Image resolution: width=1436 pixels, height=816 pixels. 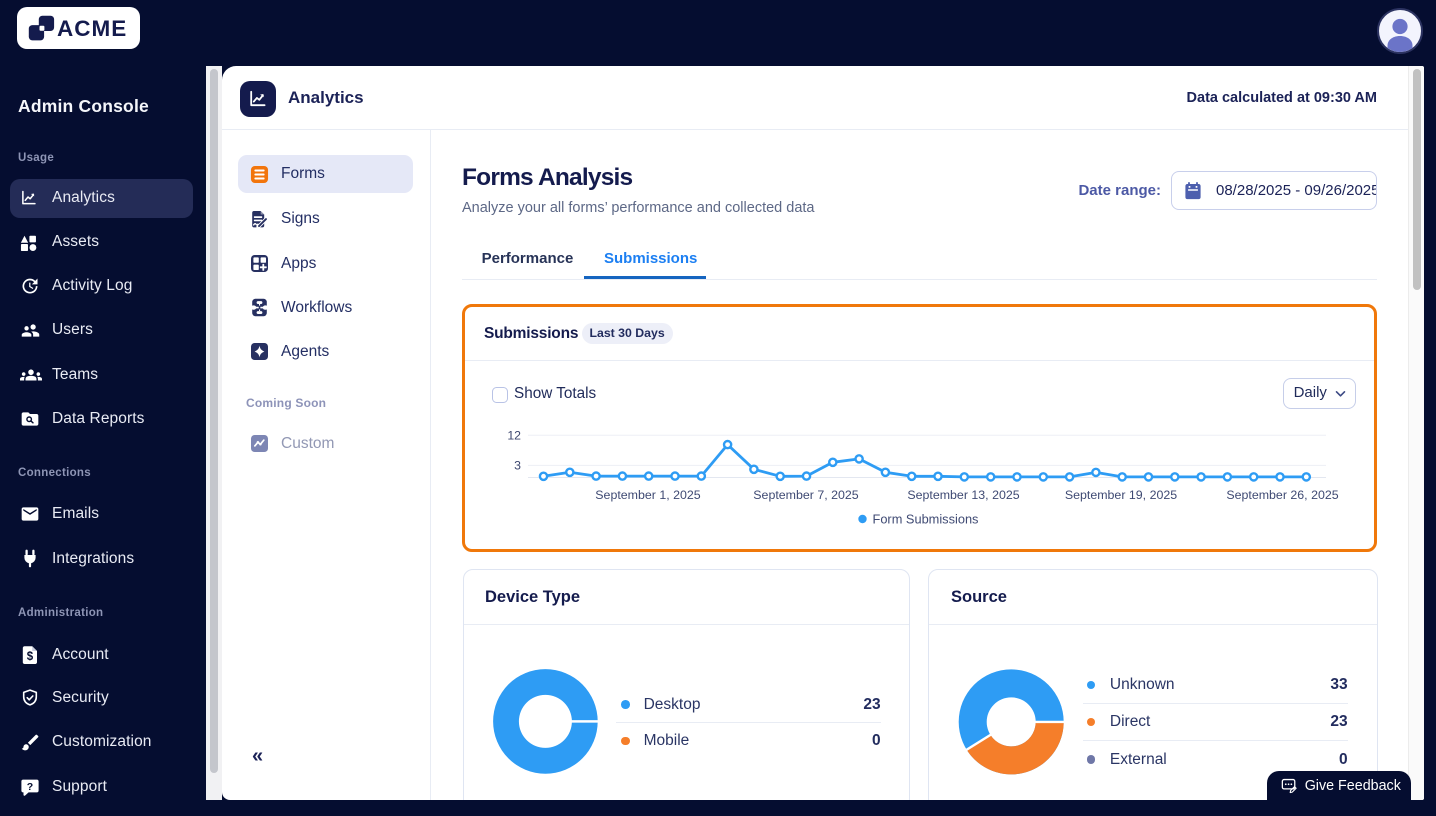 I want to click on svg-text: September 7, 2025, so click(x=806, y=495).